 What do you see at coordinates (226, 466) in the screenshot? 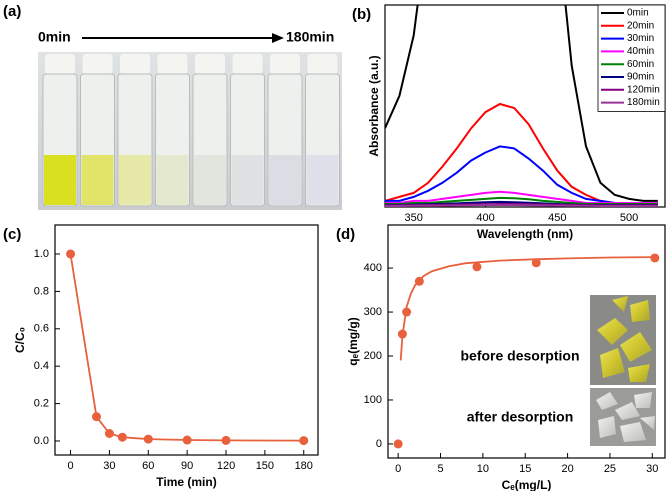
I see `x-tick-label: 120` at bounding box center [226, 466].